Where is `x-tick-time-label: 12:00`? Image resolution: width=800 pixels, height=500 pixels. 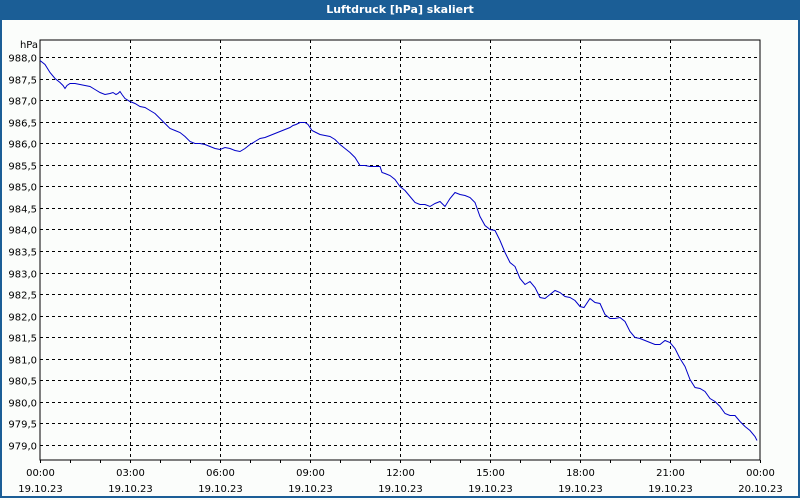 x-tick-time-label: 12:00 is located at coordinates (400, 473).